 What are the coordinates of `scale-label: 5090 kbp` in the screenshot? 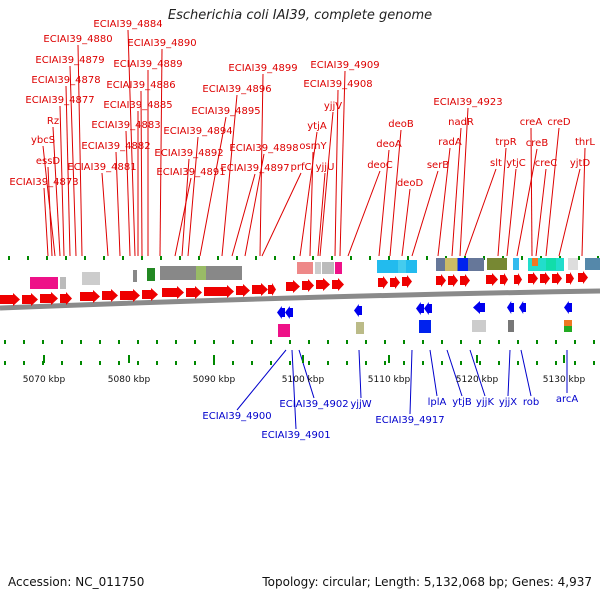 It's located at (214, 380).